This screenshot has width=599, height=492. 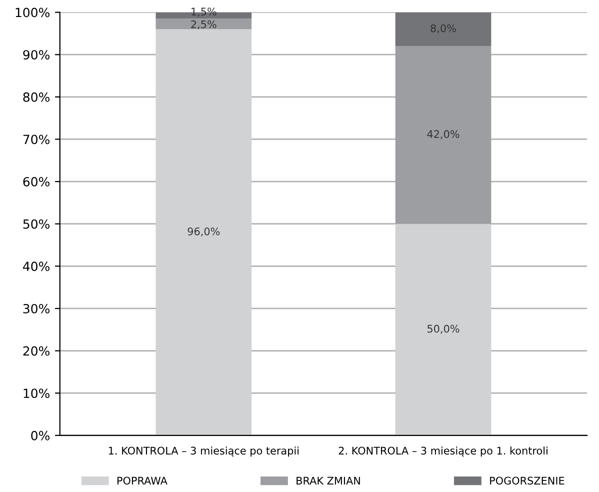 What do you see at coordinates (40, 435) in the screenshot?
I see `y-tick-label: 0%` at bounding box center [40, 435].